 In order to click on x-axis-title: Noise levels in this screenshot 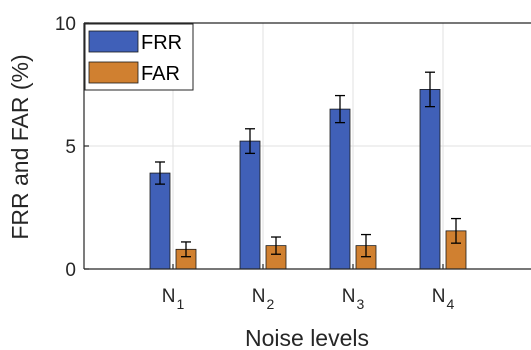, I will do `click(307, 337)`.